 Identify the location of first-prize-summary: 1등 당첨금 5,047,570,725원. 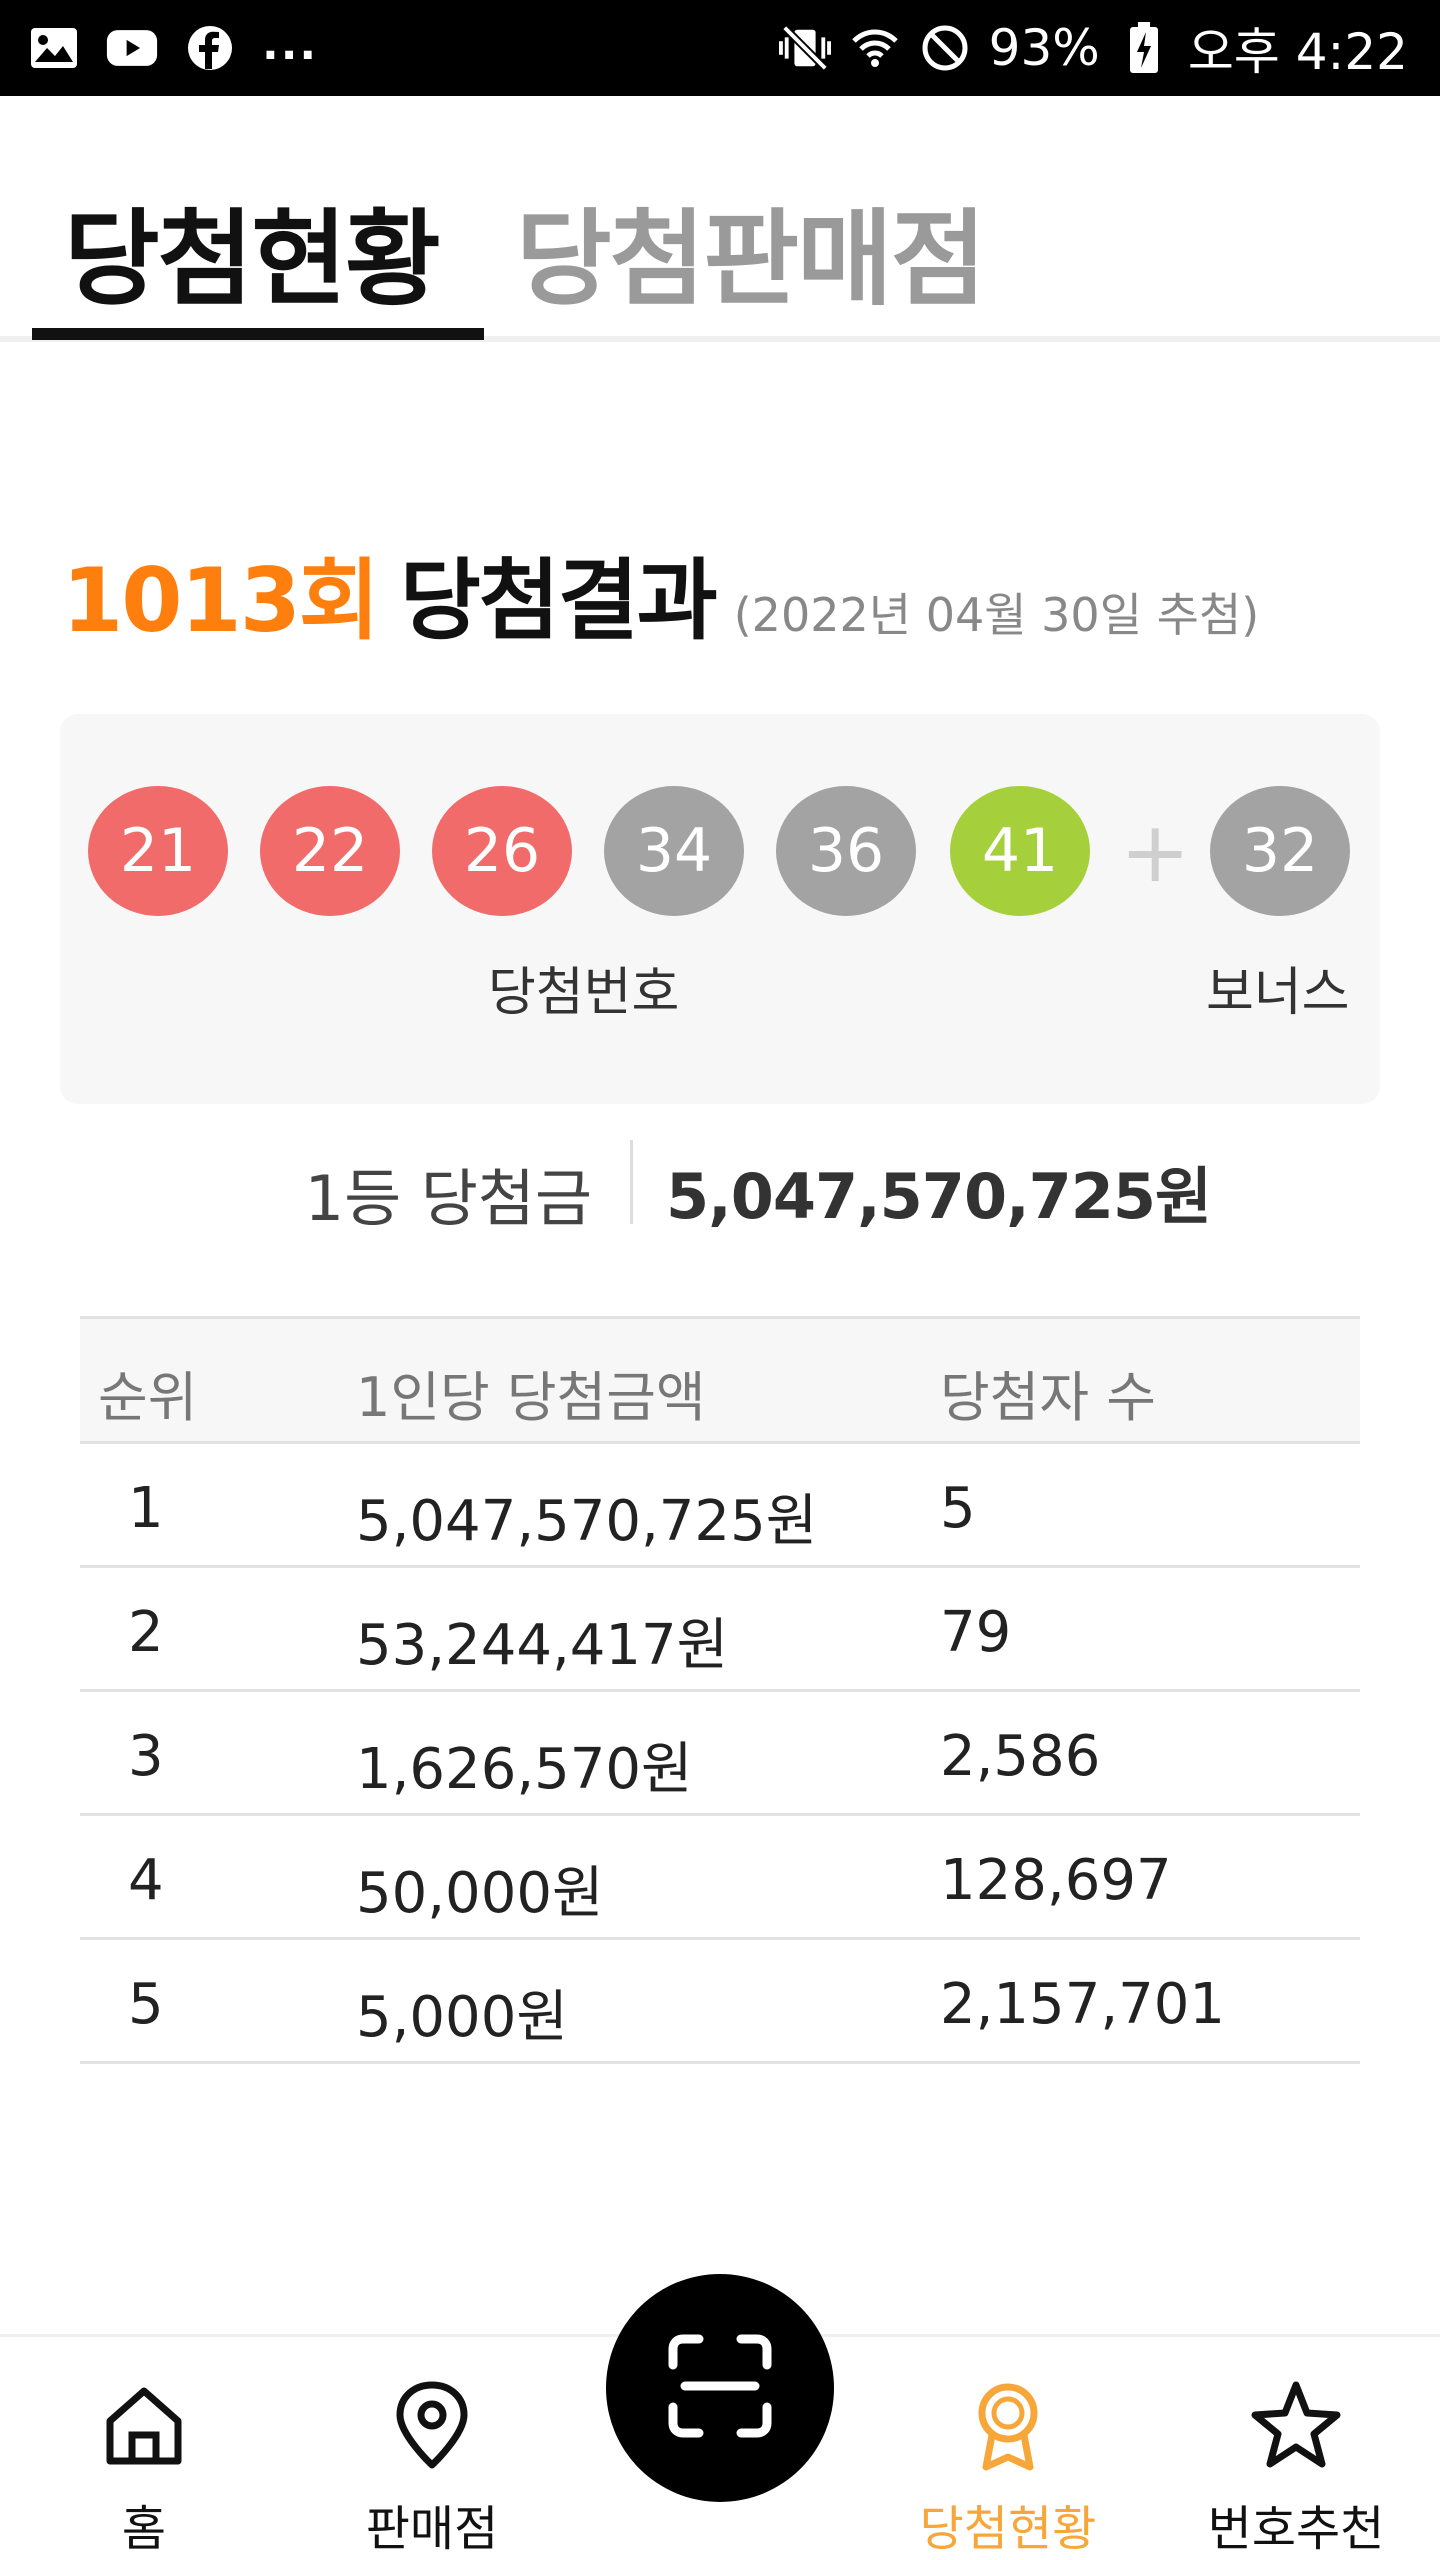
(720, 1187).